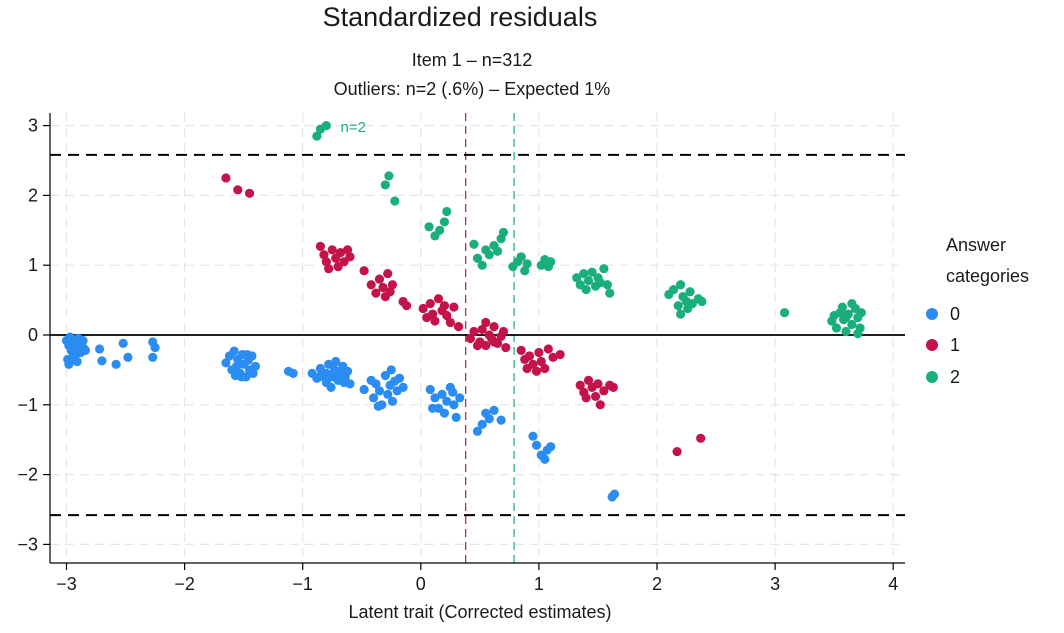 The width and height of the screenshot is (1064, 633). Describe the element at coordinates (943, 345) in the screenshot. I see `legend-item-1: 1` at that location.